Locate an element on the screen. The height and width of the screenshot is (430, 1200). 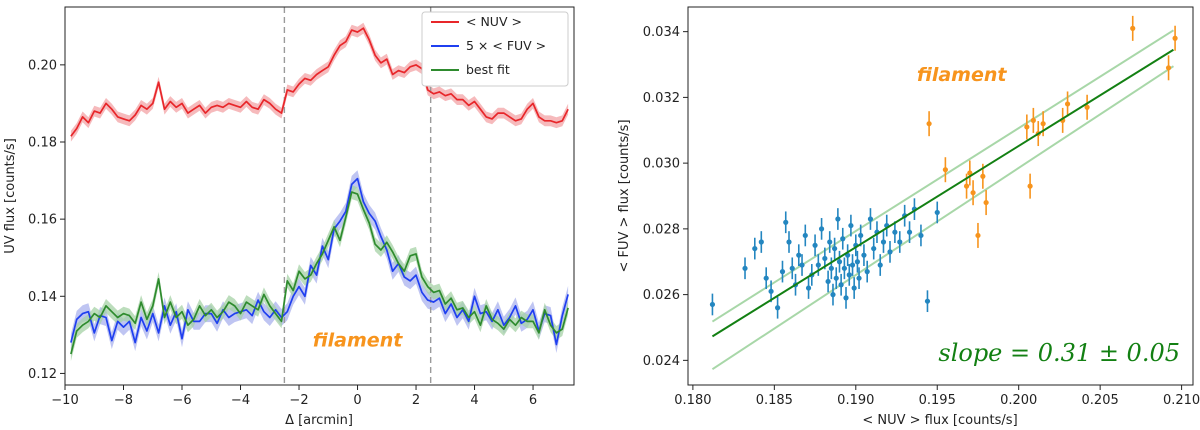
legend-box is located at coordinates (495, 49).